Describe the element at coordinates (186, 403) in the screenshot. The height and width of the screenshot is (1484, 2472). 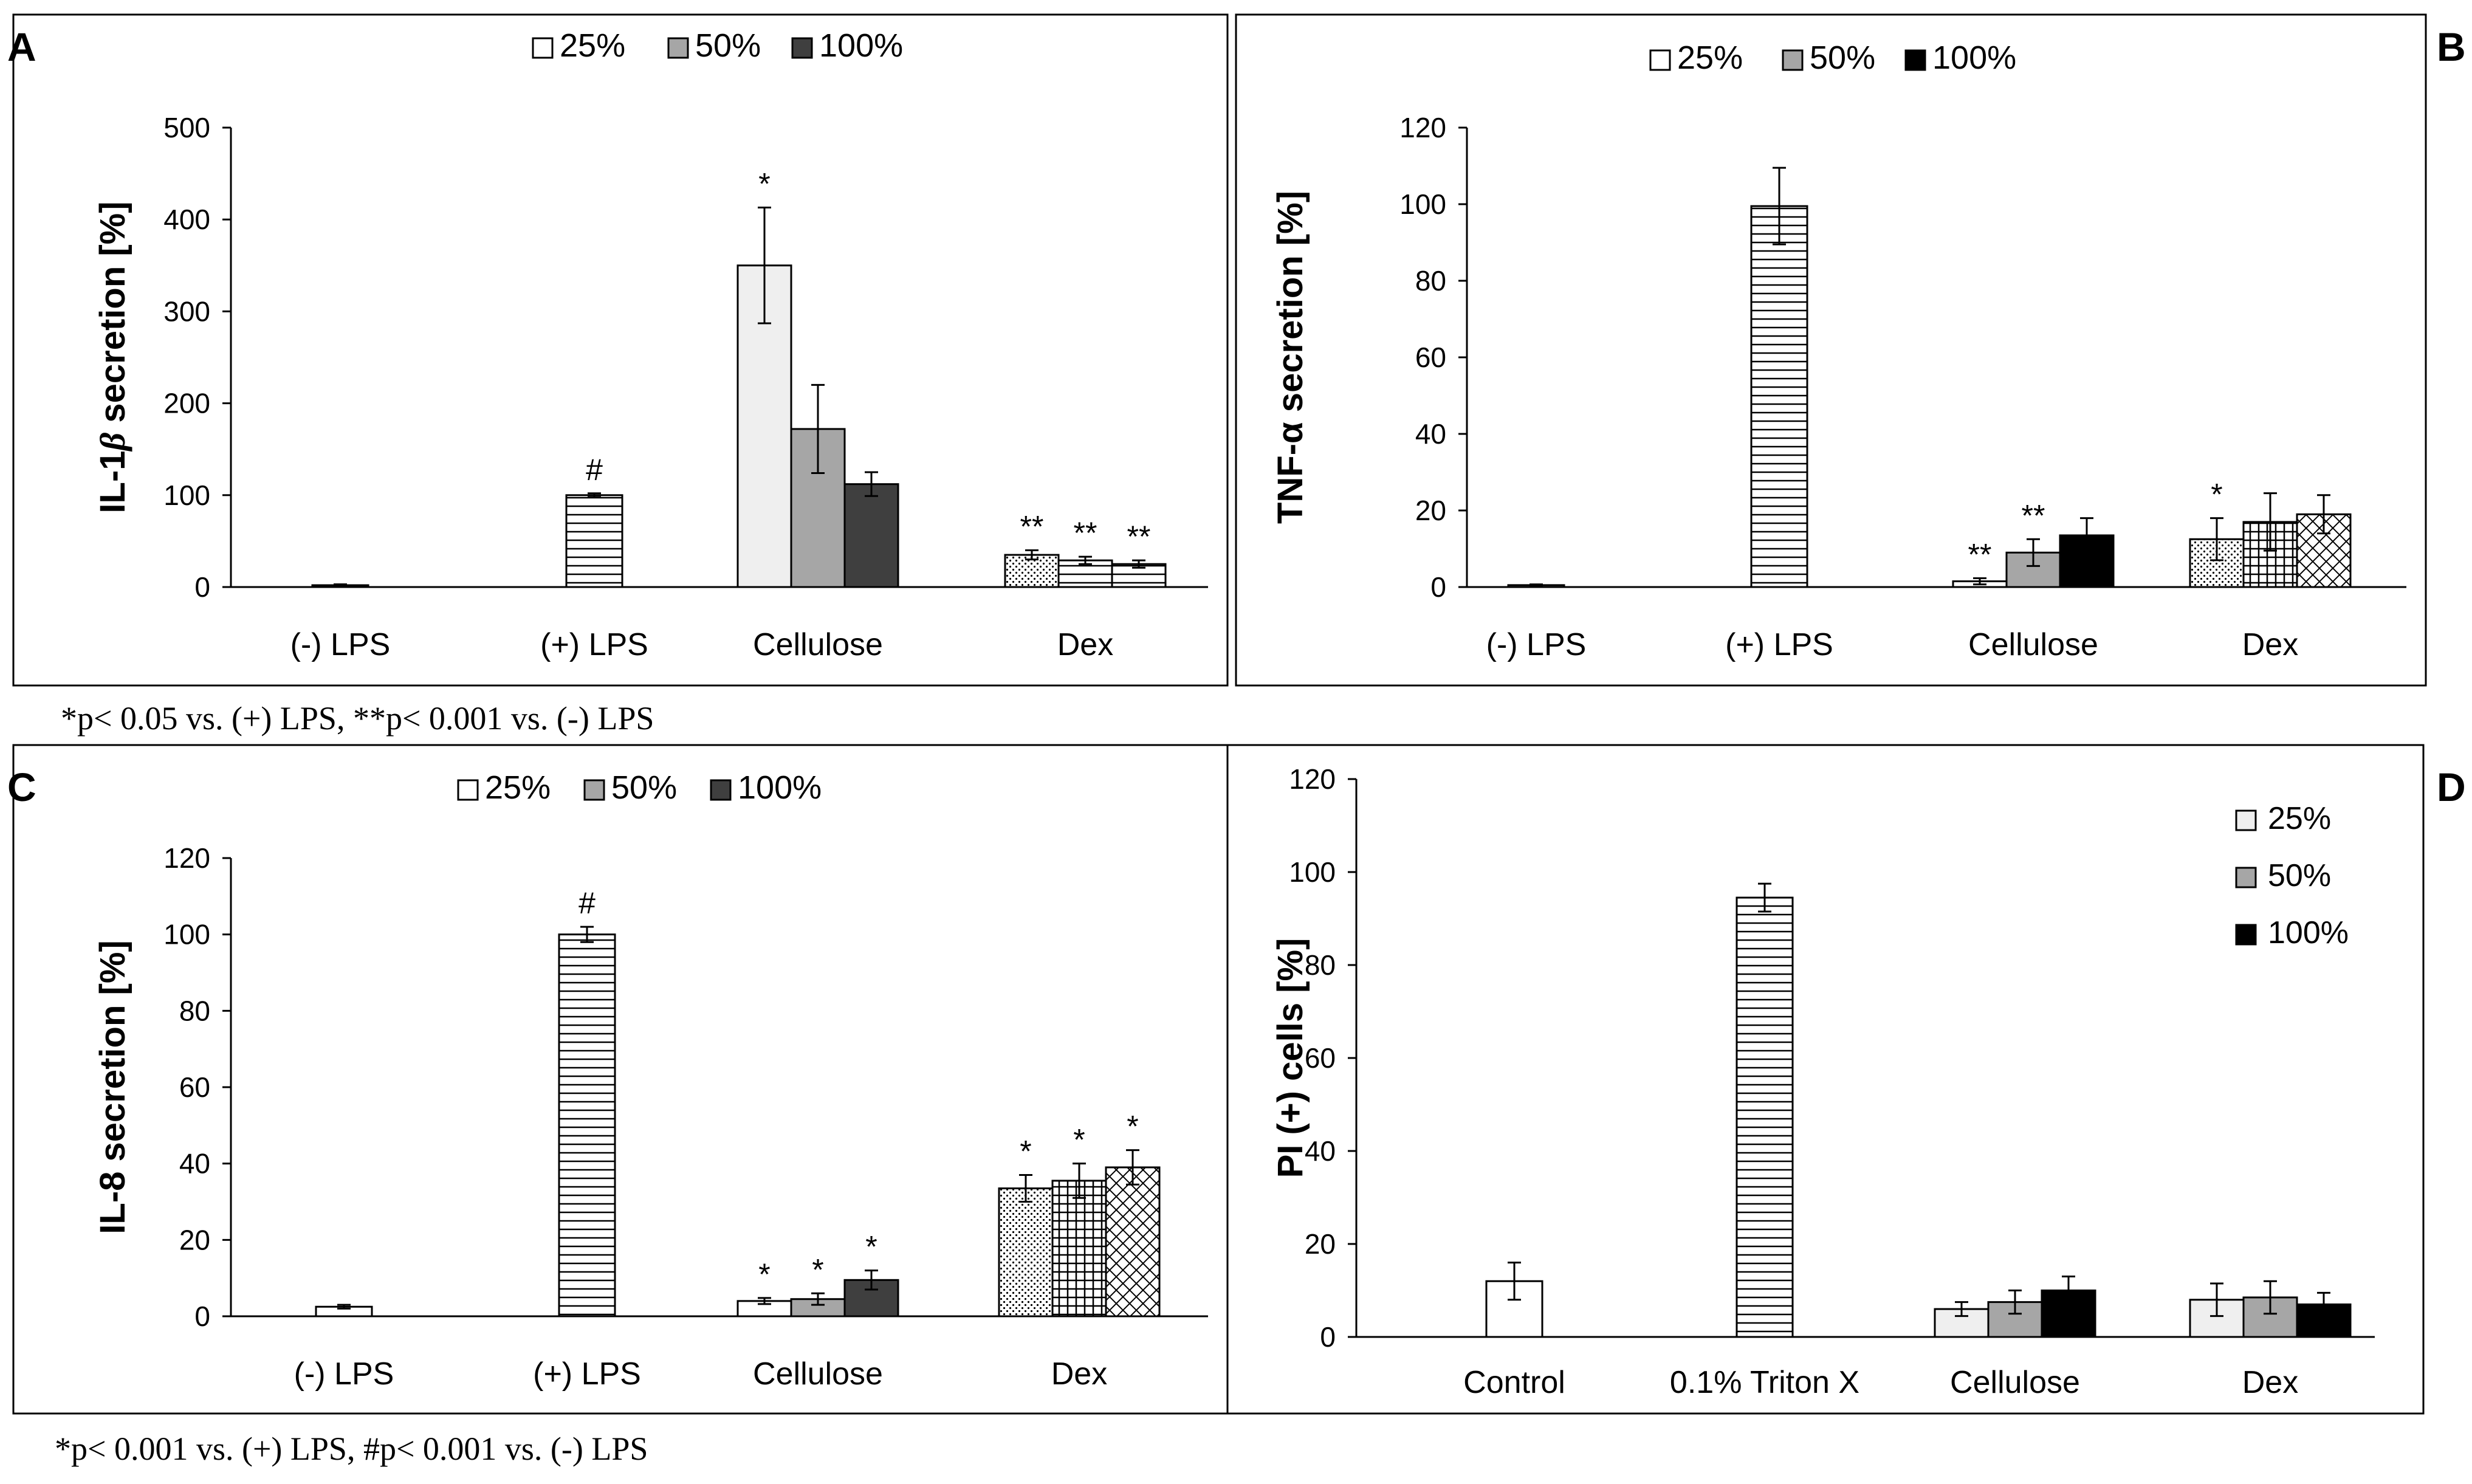
I see `y-tick-label: 200` at that location.